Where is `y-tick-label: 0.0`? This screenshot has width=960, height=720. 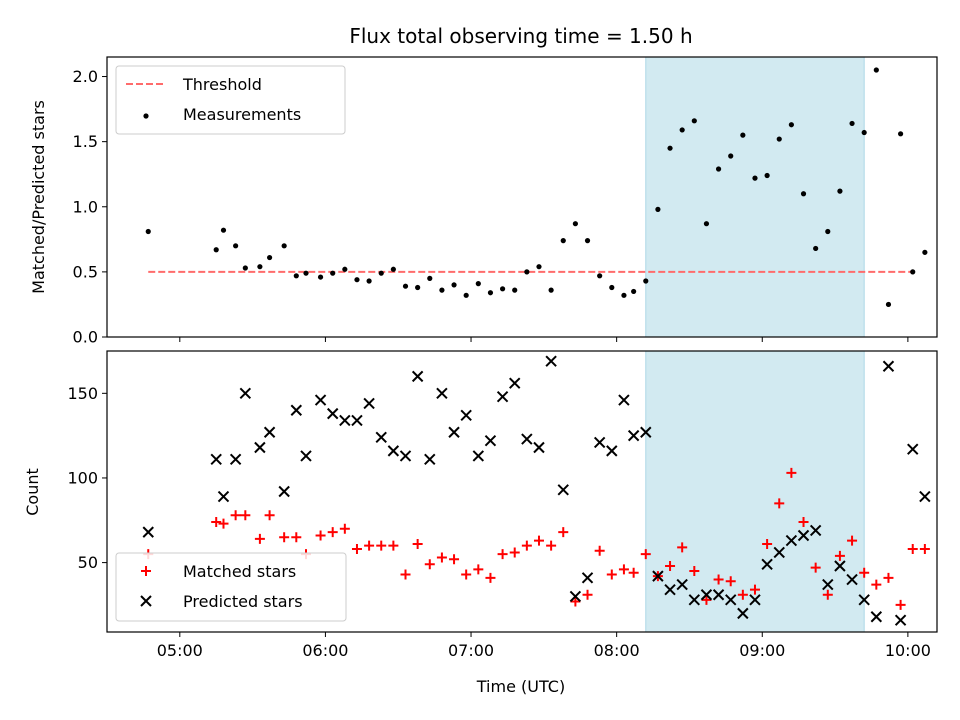
y-tick-label: 0.0 is located at coordinates (85, 337).